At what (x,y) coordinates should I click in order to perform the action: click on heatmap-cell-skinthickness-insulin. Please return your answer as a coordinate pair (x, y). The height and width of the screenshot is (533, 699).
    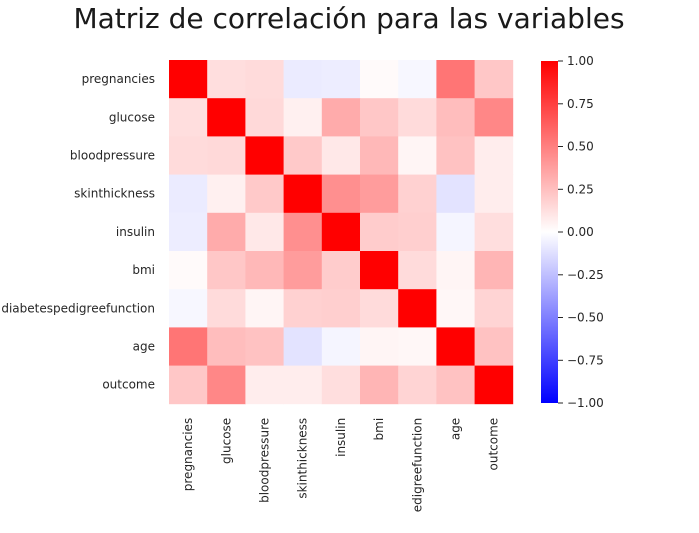
    Looking at the image, I should click on (341, 194).